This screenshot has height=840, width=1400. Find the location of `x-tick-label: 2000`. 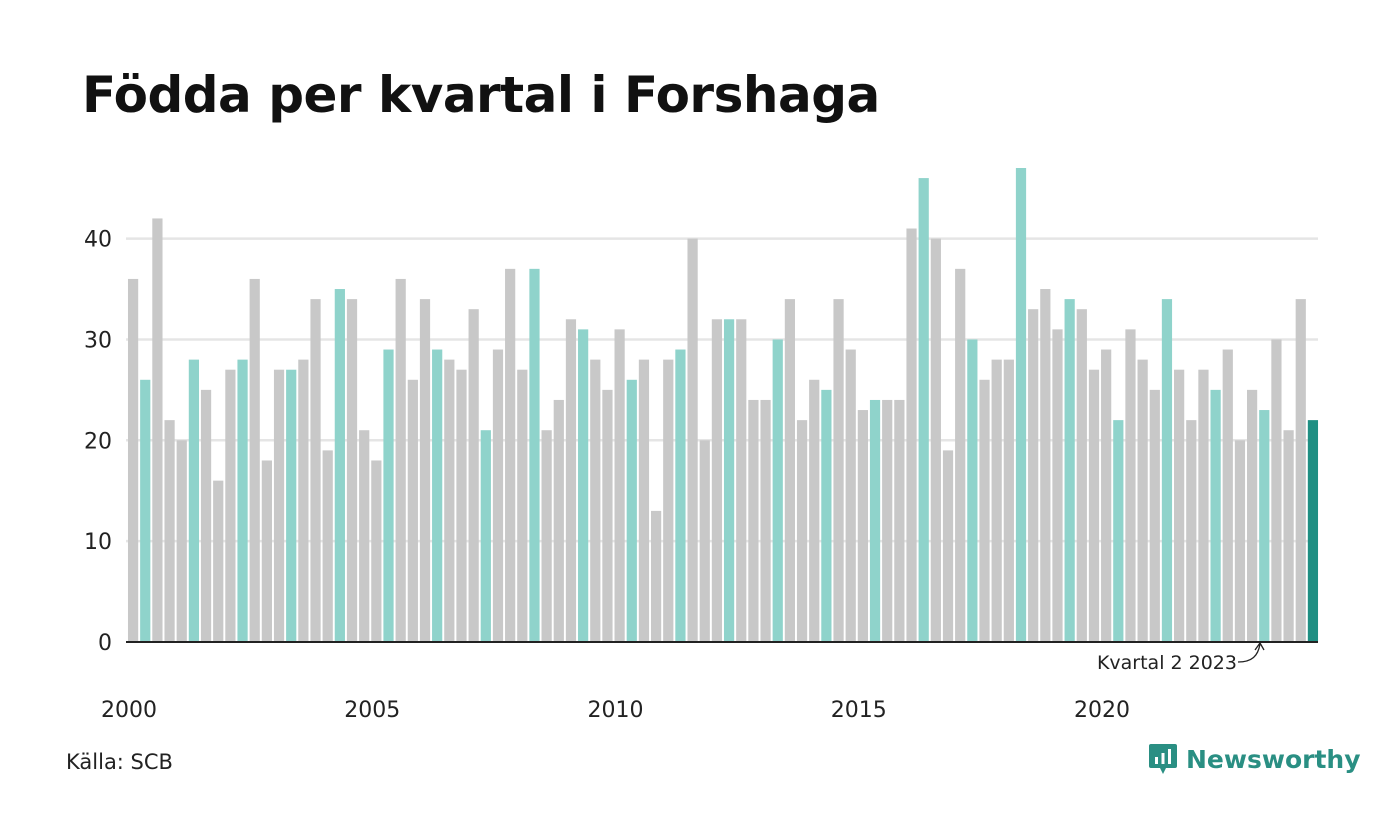

x-tick-label: 2000 is located at coordinates (129, 710).